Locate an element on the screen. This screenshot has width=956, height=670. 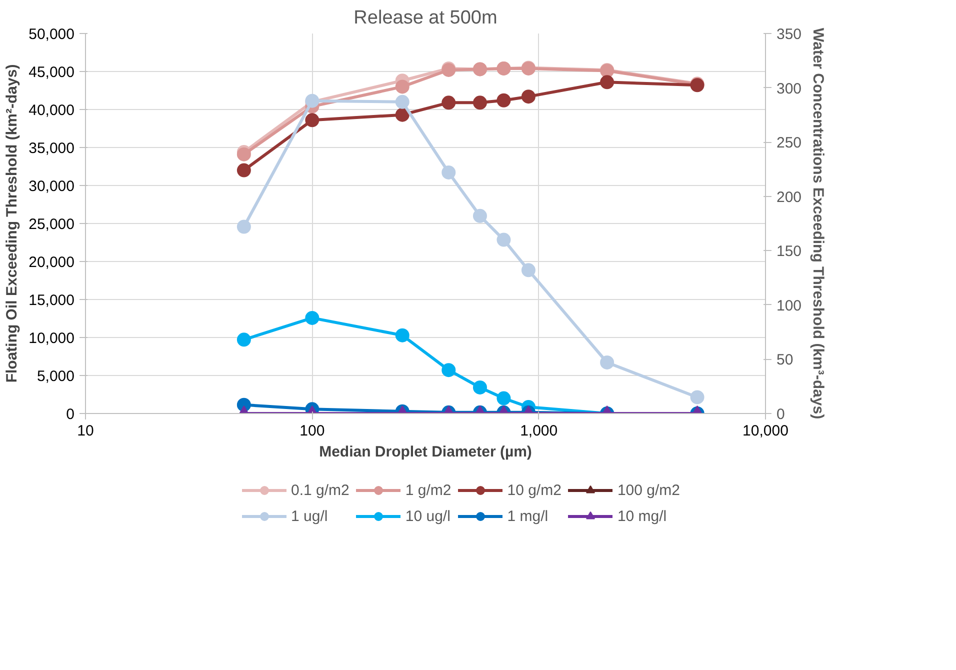
y-tick-label: 40,000 is located at coordinates (51, 110).